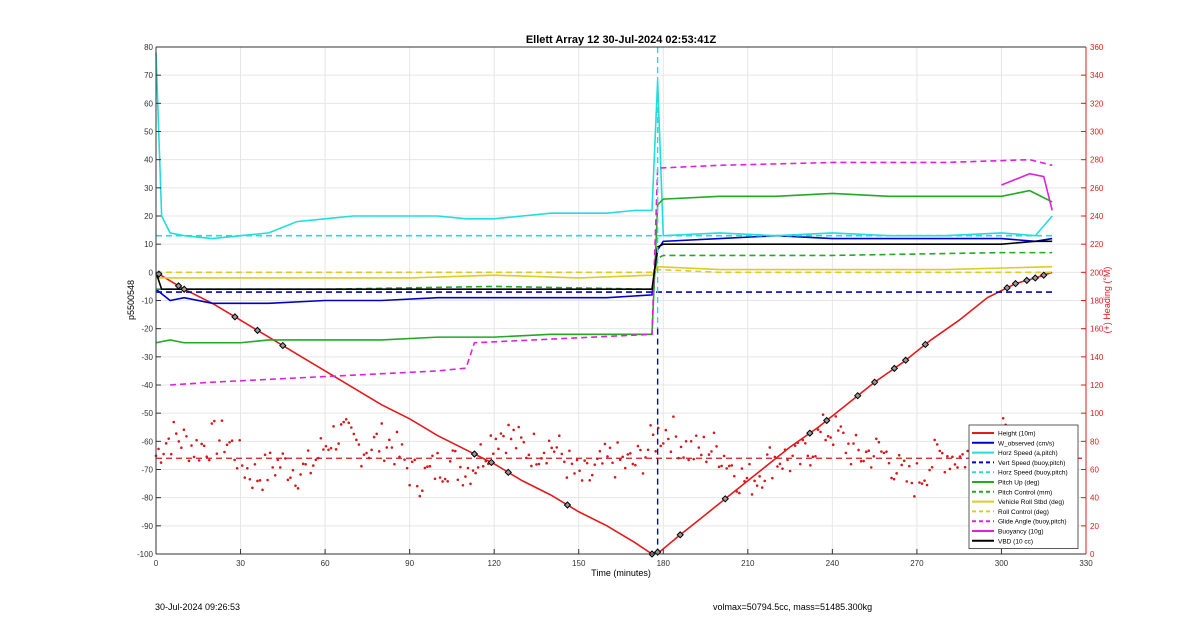  What do you see at coordinates (579, 563) in the screenshot?
I see `x-tick-label: 150` at bounding box center [579, 563].